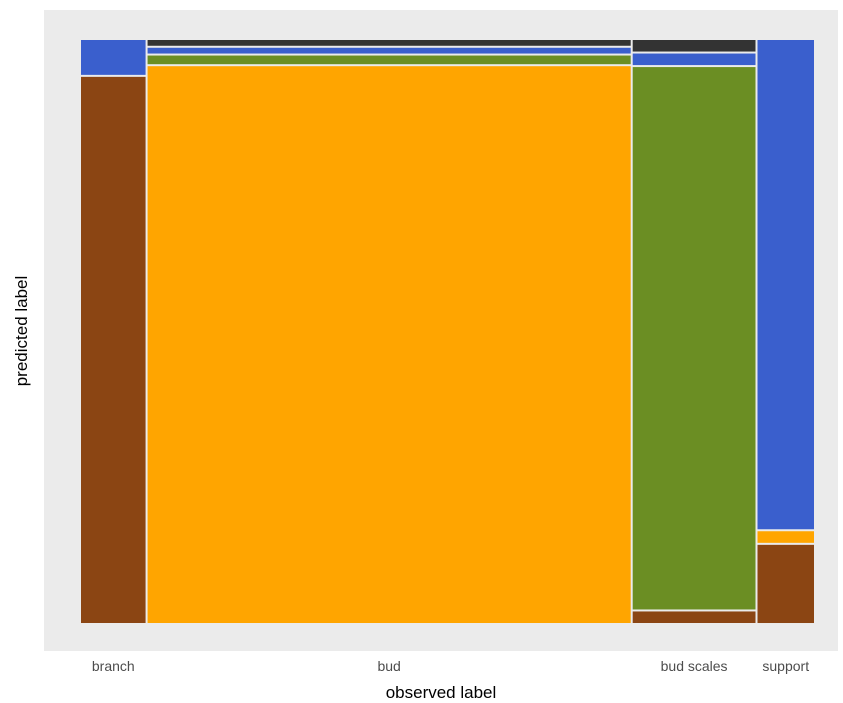  Describe the element at coordinates (694, 338) in the screenshot. I see `tile-bud-scales-predicted-bud-scales` at that location.